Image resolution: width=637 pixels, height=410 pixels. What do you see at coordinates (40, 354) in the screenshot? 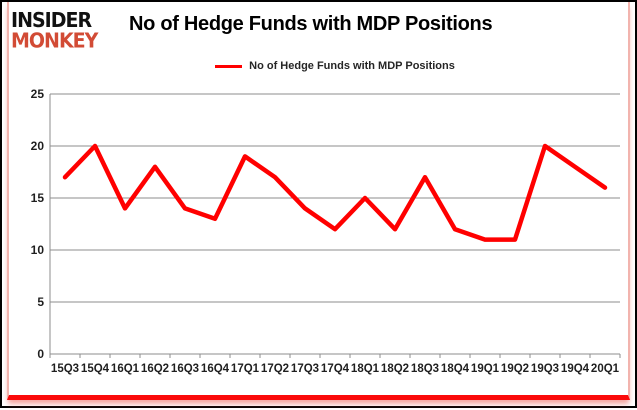
I see `y-axis-tick-label: 0` at bounding box center [40, 354].